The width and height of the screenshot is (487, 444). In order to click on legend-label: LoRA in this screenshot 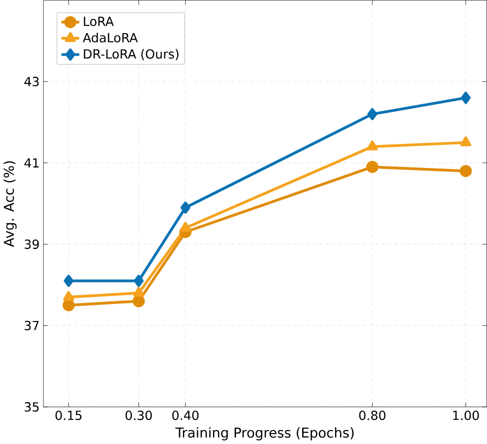, I will do `click(99, 21)`.